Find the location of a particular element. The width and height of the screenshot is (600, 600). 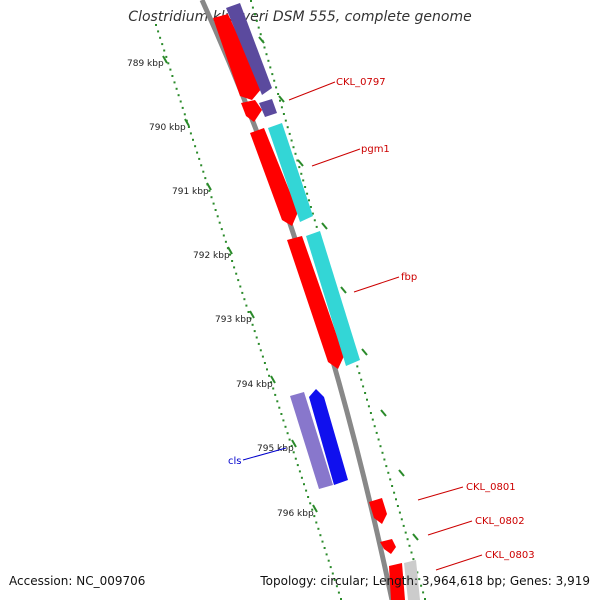

gene-label-ckl0802: CKL_0802 is located at coordinates (500, 521).